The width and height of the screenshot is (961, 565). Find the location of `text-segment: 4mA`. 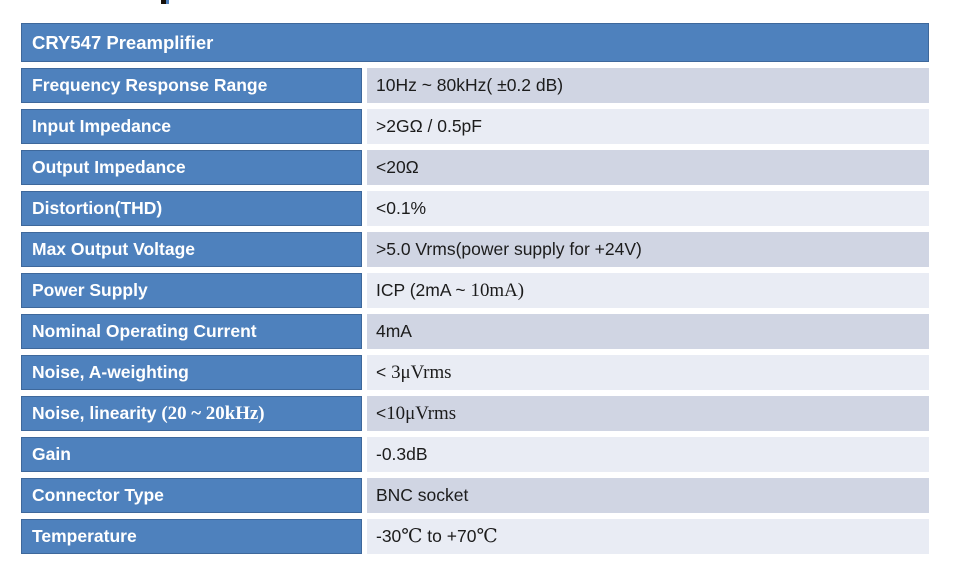

text-segment: 4mA is located at coordinates (394, 331).